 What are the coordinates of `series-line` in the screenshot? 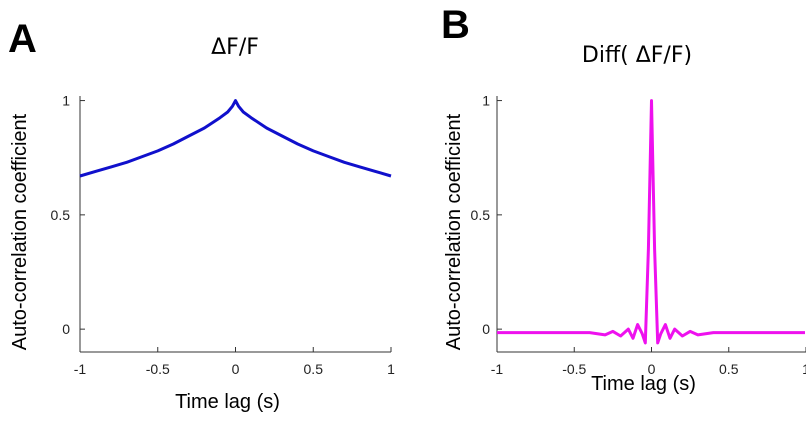 It's located at (235, 138).